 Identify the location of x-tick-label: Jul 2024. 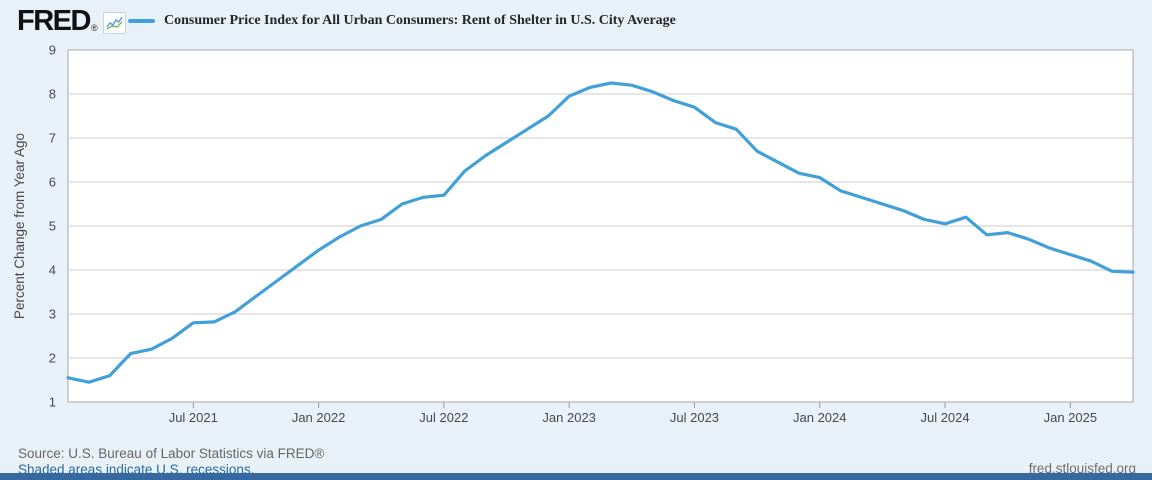
(944, 417).